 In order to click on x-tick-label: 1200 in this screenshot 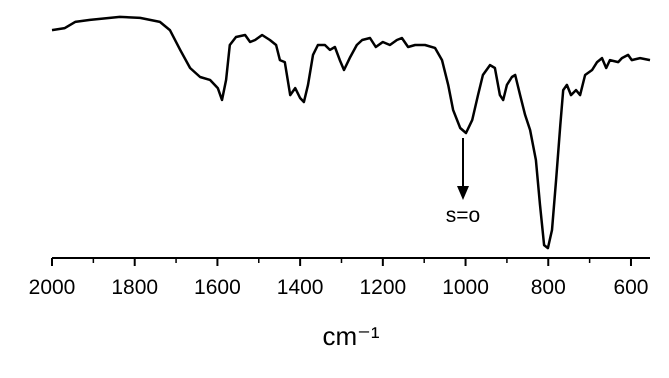, I will do `click(382, 287)`.